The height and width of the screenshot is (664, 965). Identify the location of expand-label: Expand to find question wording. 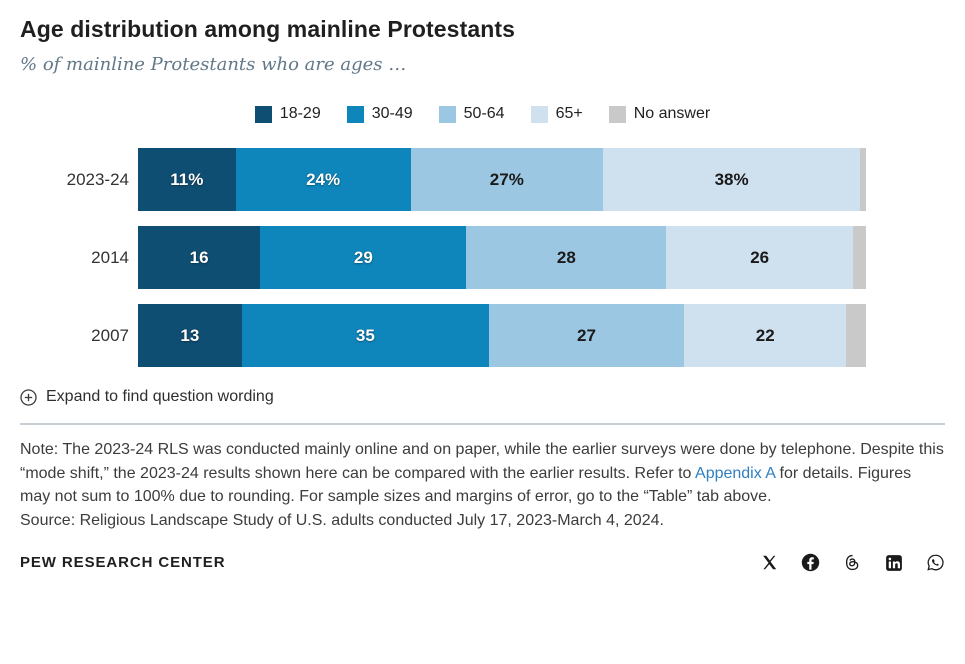
(160, 396).